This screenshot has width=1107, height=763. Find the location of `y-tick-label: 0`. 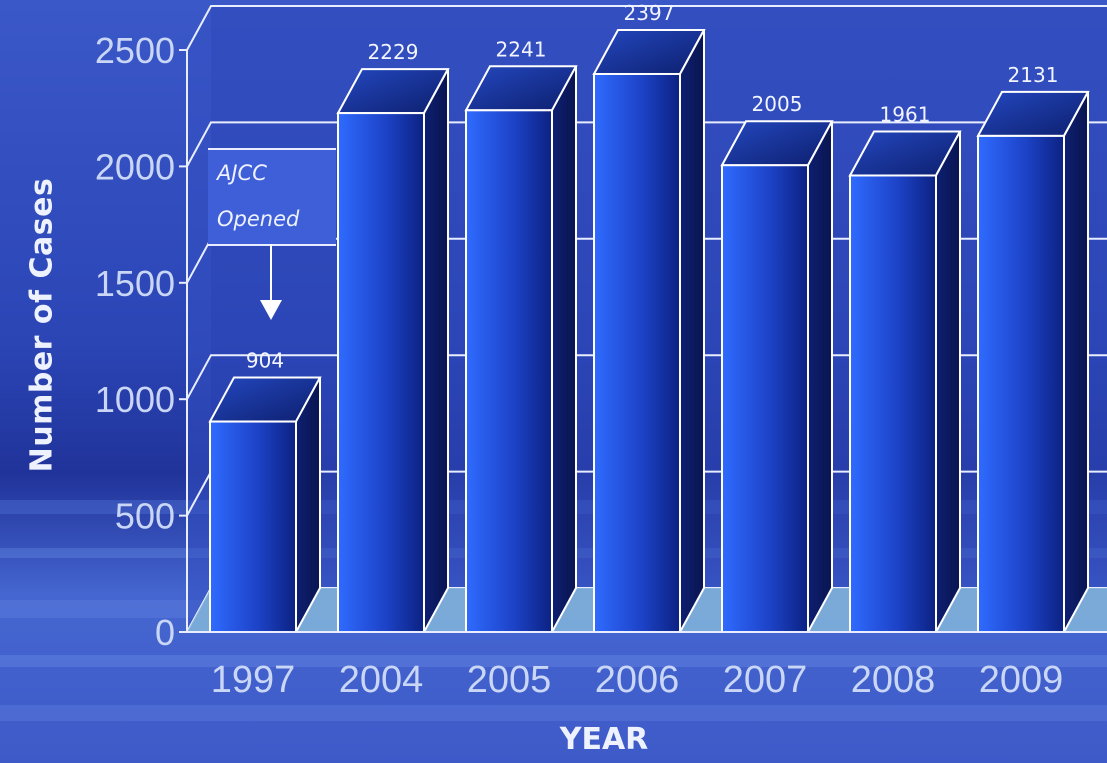

y-tick-label: 0 is located at coordinates (165, 632).